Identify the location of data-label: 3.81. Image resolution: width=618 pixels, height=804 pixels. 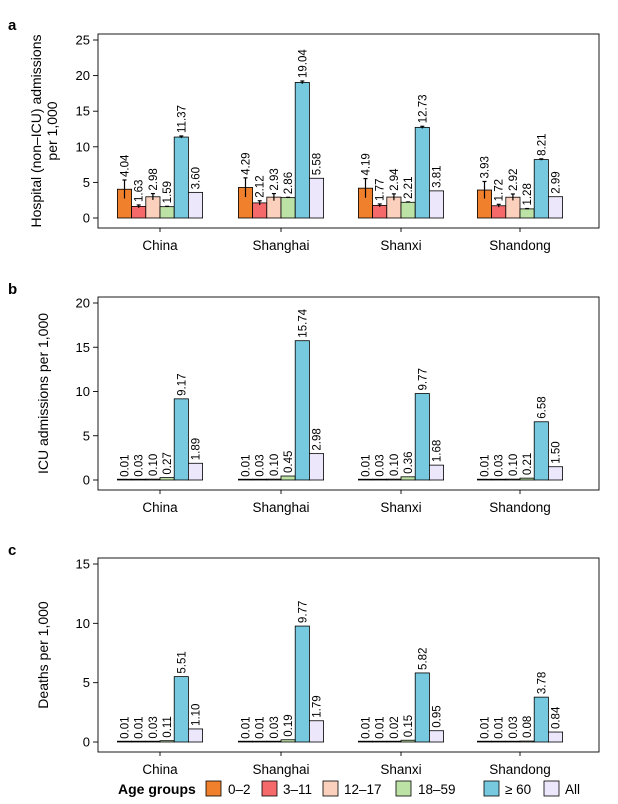
(438, 176).